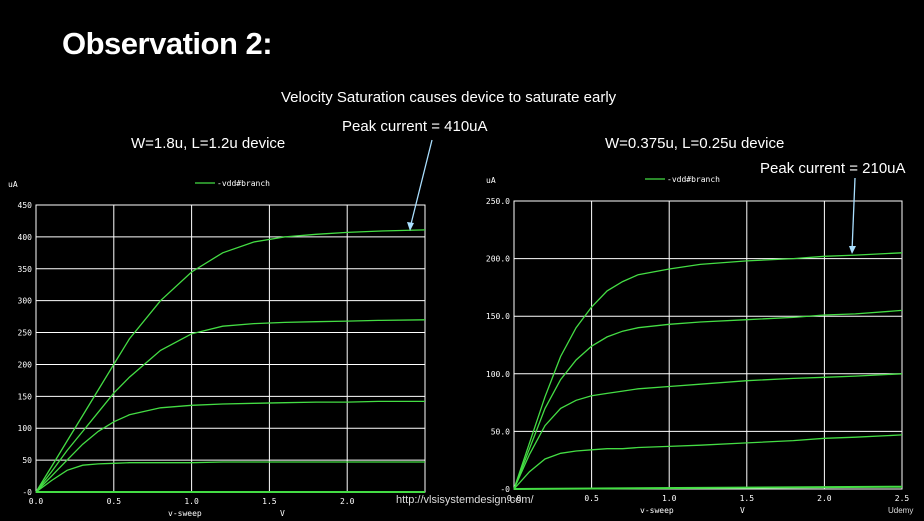  I want to click on y-tick-label: 50, so click(27, 460).